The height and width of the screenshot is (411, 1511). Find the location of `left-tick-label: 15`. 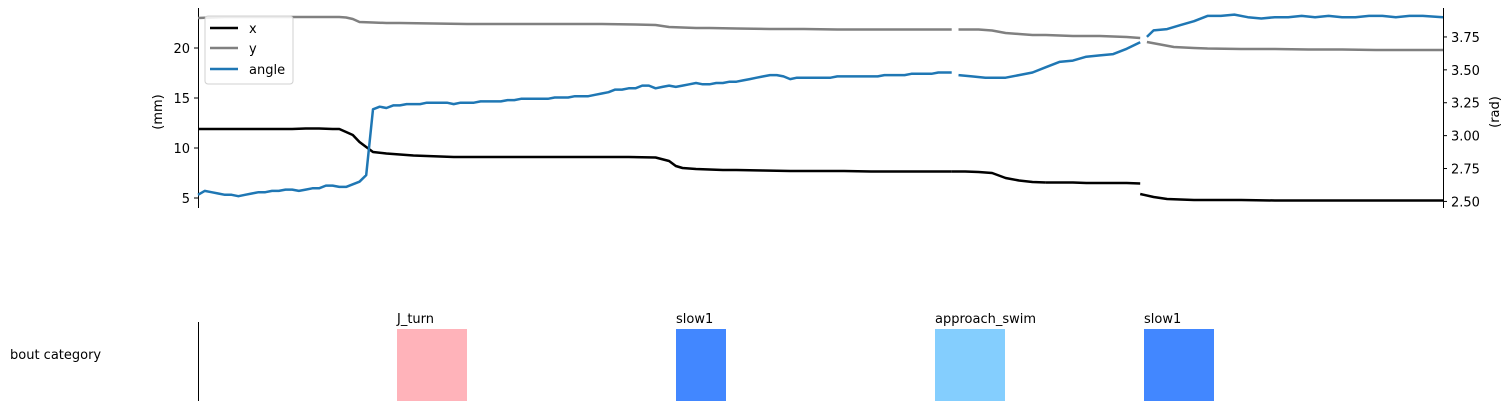

left-tick-label: 15 is located at coordinates (181, 99).